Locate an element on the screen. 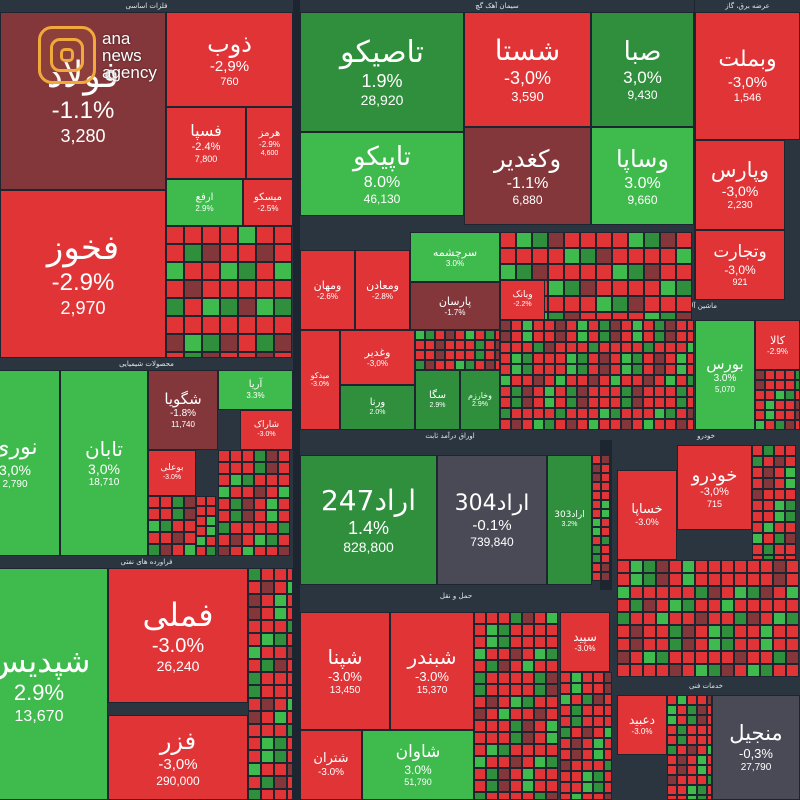 The height and width of the screenshot is (800, 800). tile-fespa: فسپا -2.4% 7,800 is located at coordinates (206, 143).